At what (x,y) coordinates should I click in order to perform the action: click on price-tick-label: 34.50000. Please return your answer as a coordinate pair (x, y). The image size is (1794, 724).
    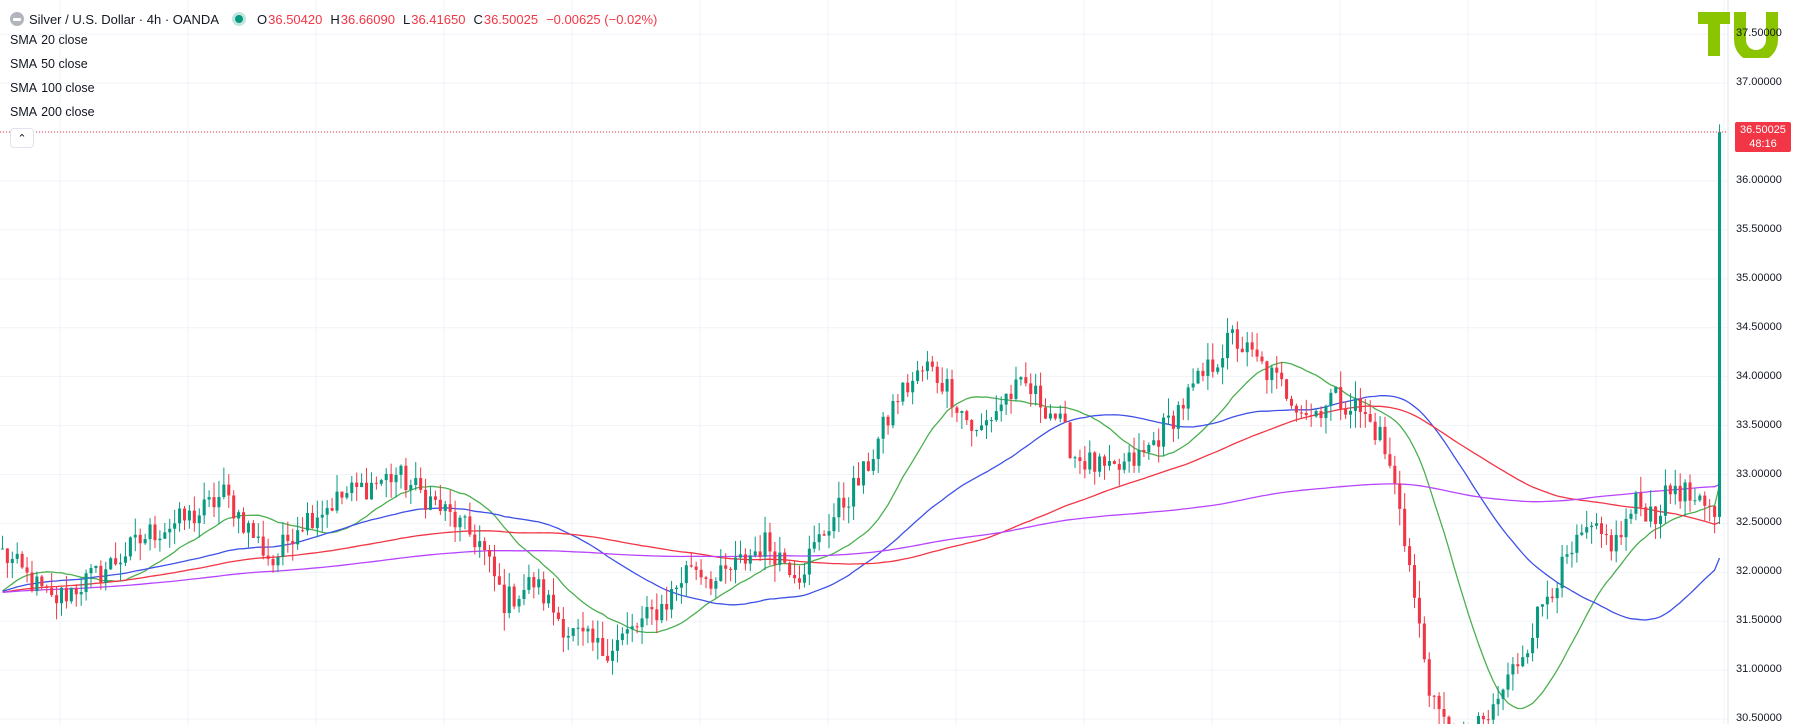
    Looking at the image, I should click on (1759, 326).